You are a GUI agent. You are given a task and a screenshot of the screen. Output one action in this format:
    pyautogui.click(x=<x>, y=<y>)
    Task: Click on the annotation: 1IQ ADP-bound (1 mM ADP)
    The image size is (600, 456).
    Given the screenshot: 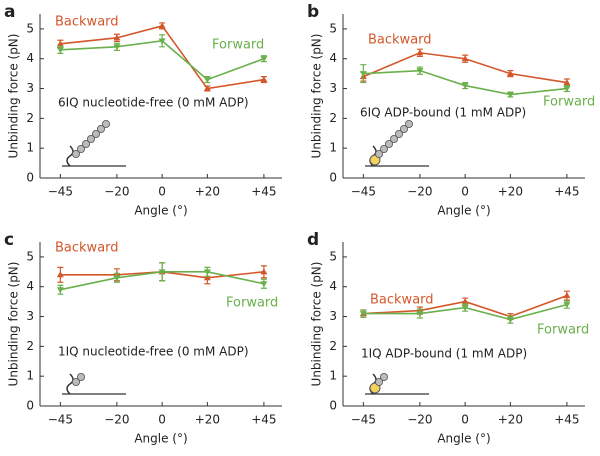 What is the action you would take?
    pyautogui.click(x=444, y=354)
    